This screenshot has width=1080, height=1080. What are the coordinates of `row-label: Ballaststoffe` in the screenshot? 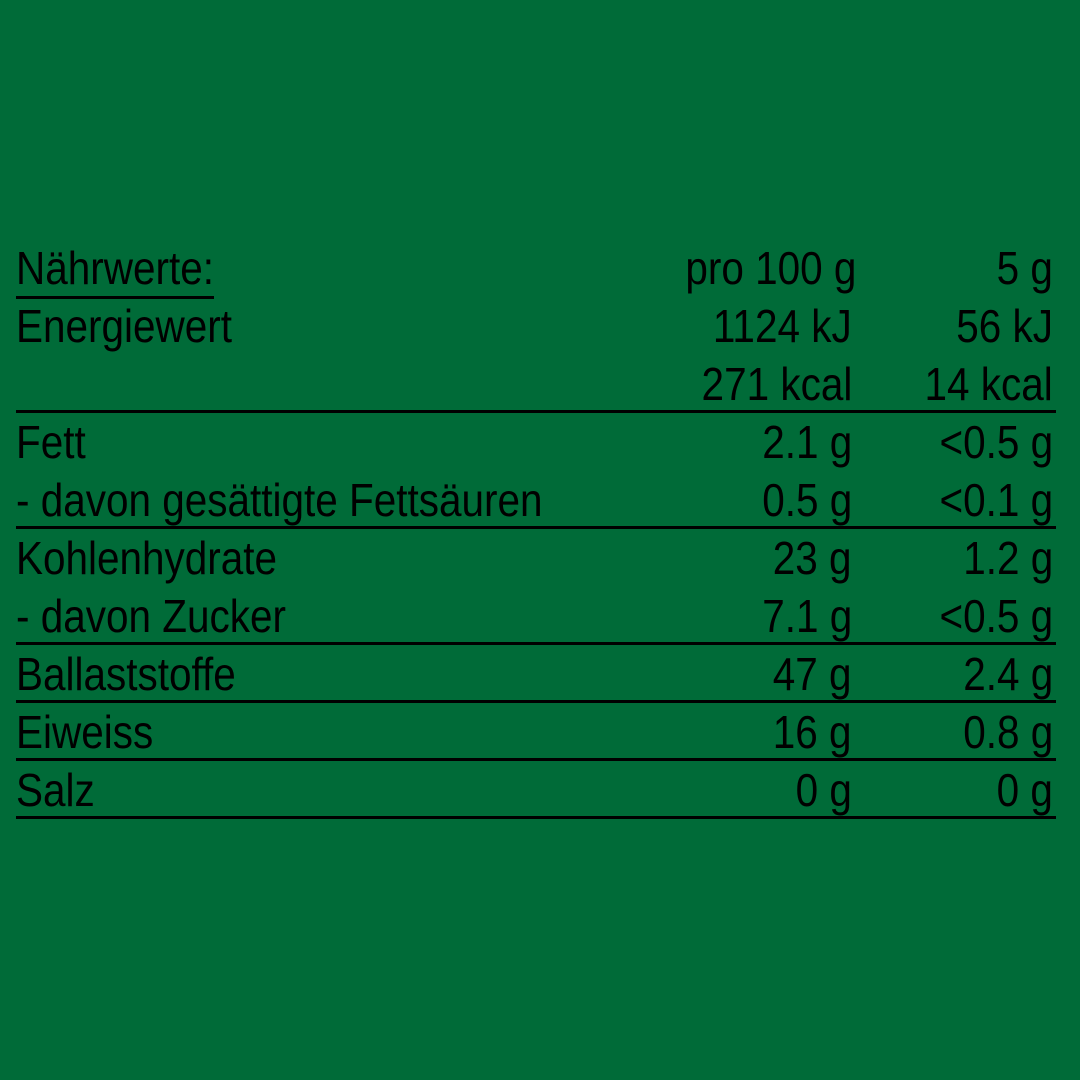 It's located at (126, 674).